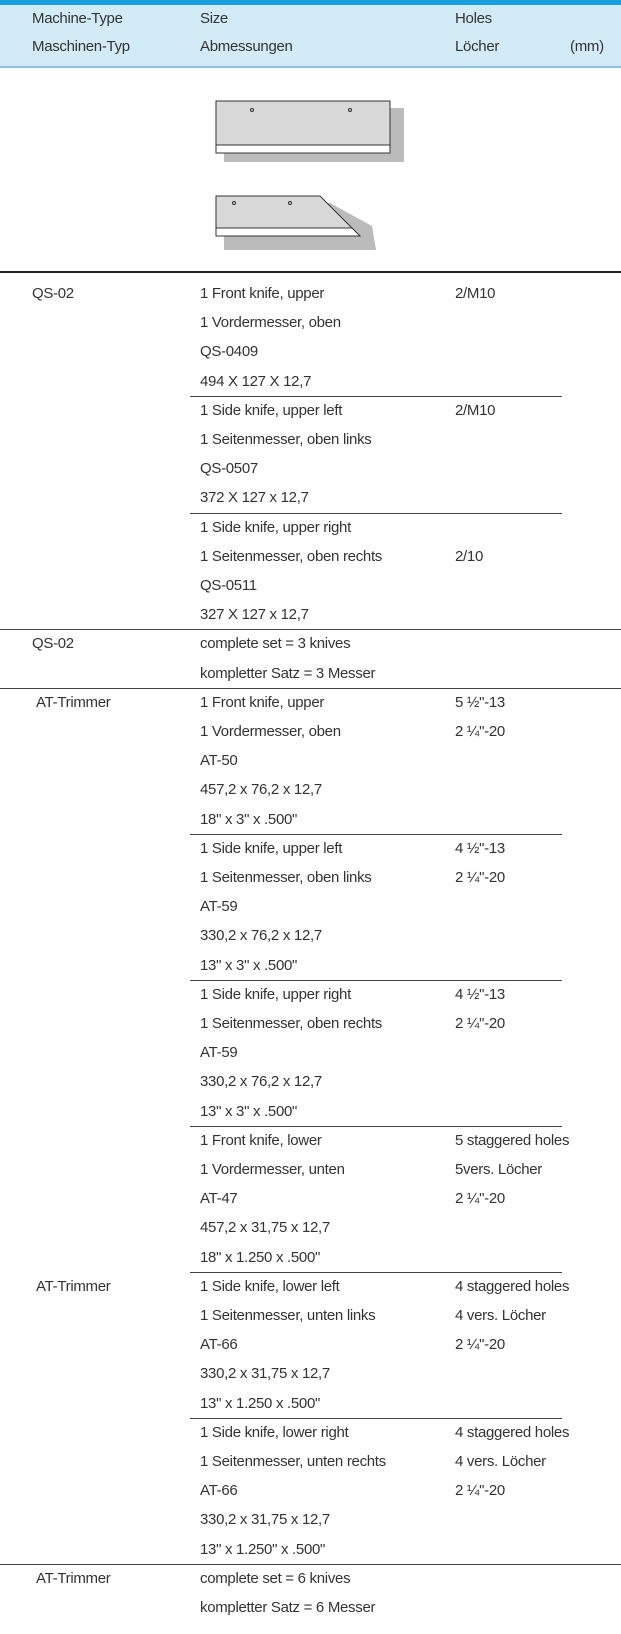 Image resolution: width=621 pixels, height=1634 pixels. Describe the element at coordinates (512, 1140) in the screenshot. I see `holes-line: 5 staggered holes` at that location.